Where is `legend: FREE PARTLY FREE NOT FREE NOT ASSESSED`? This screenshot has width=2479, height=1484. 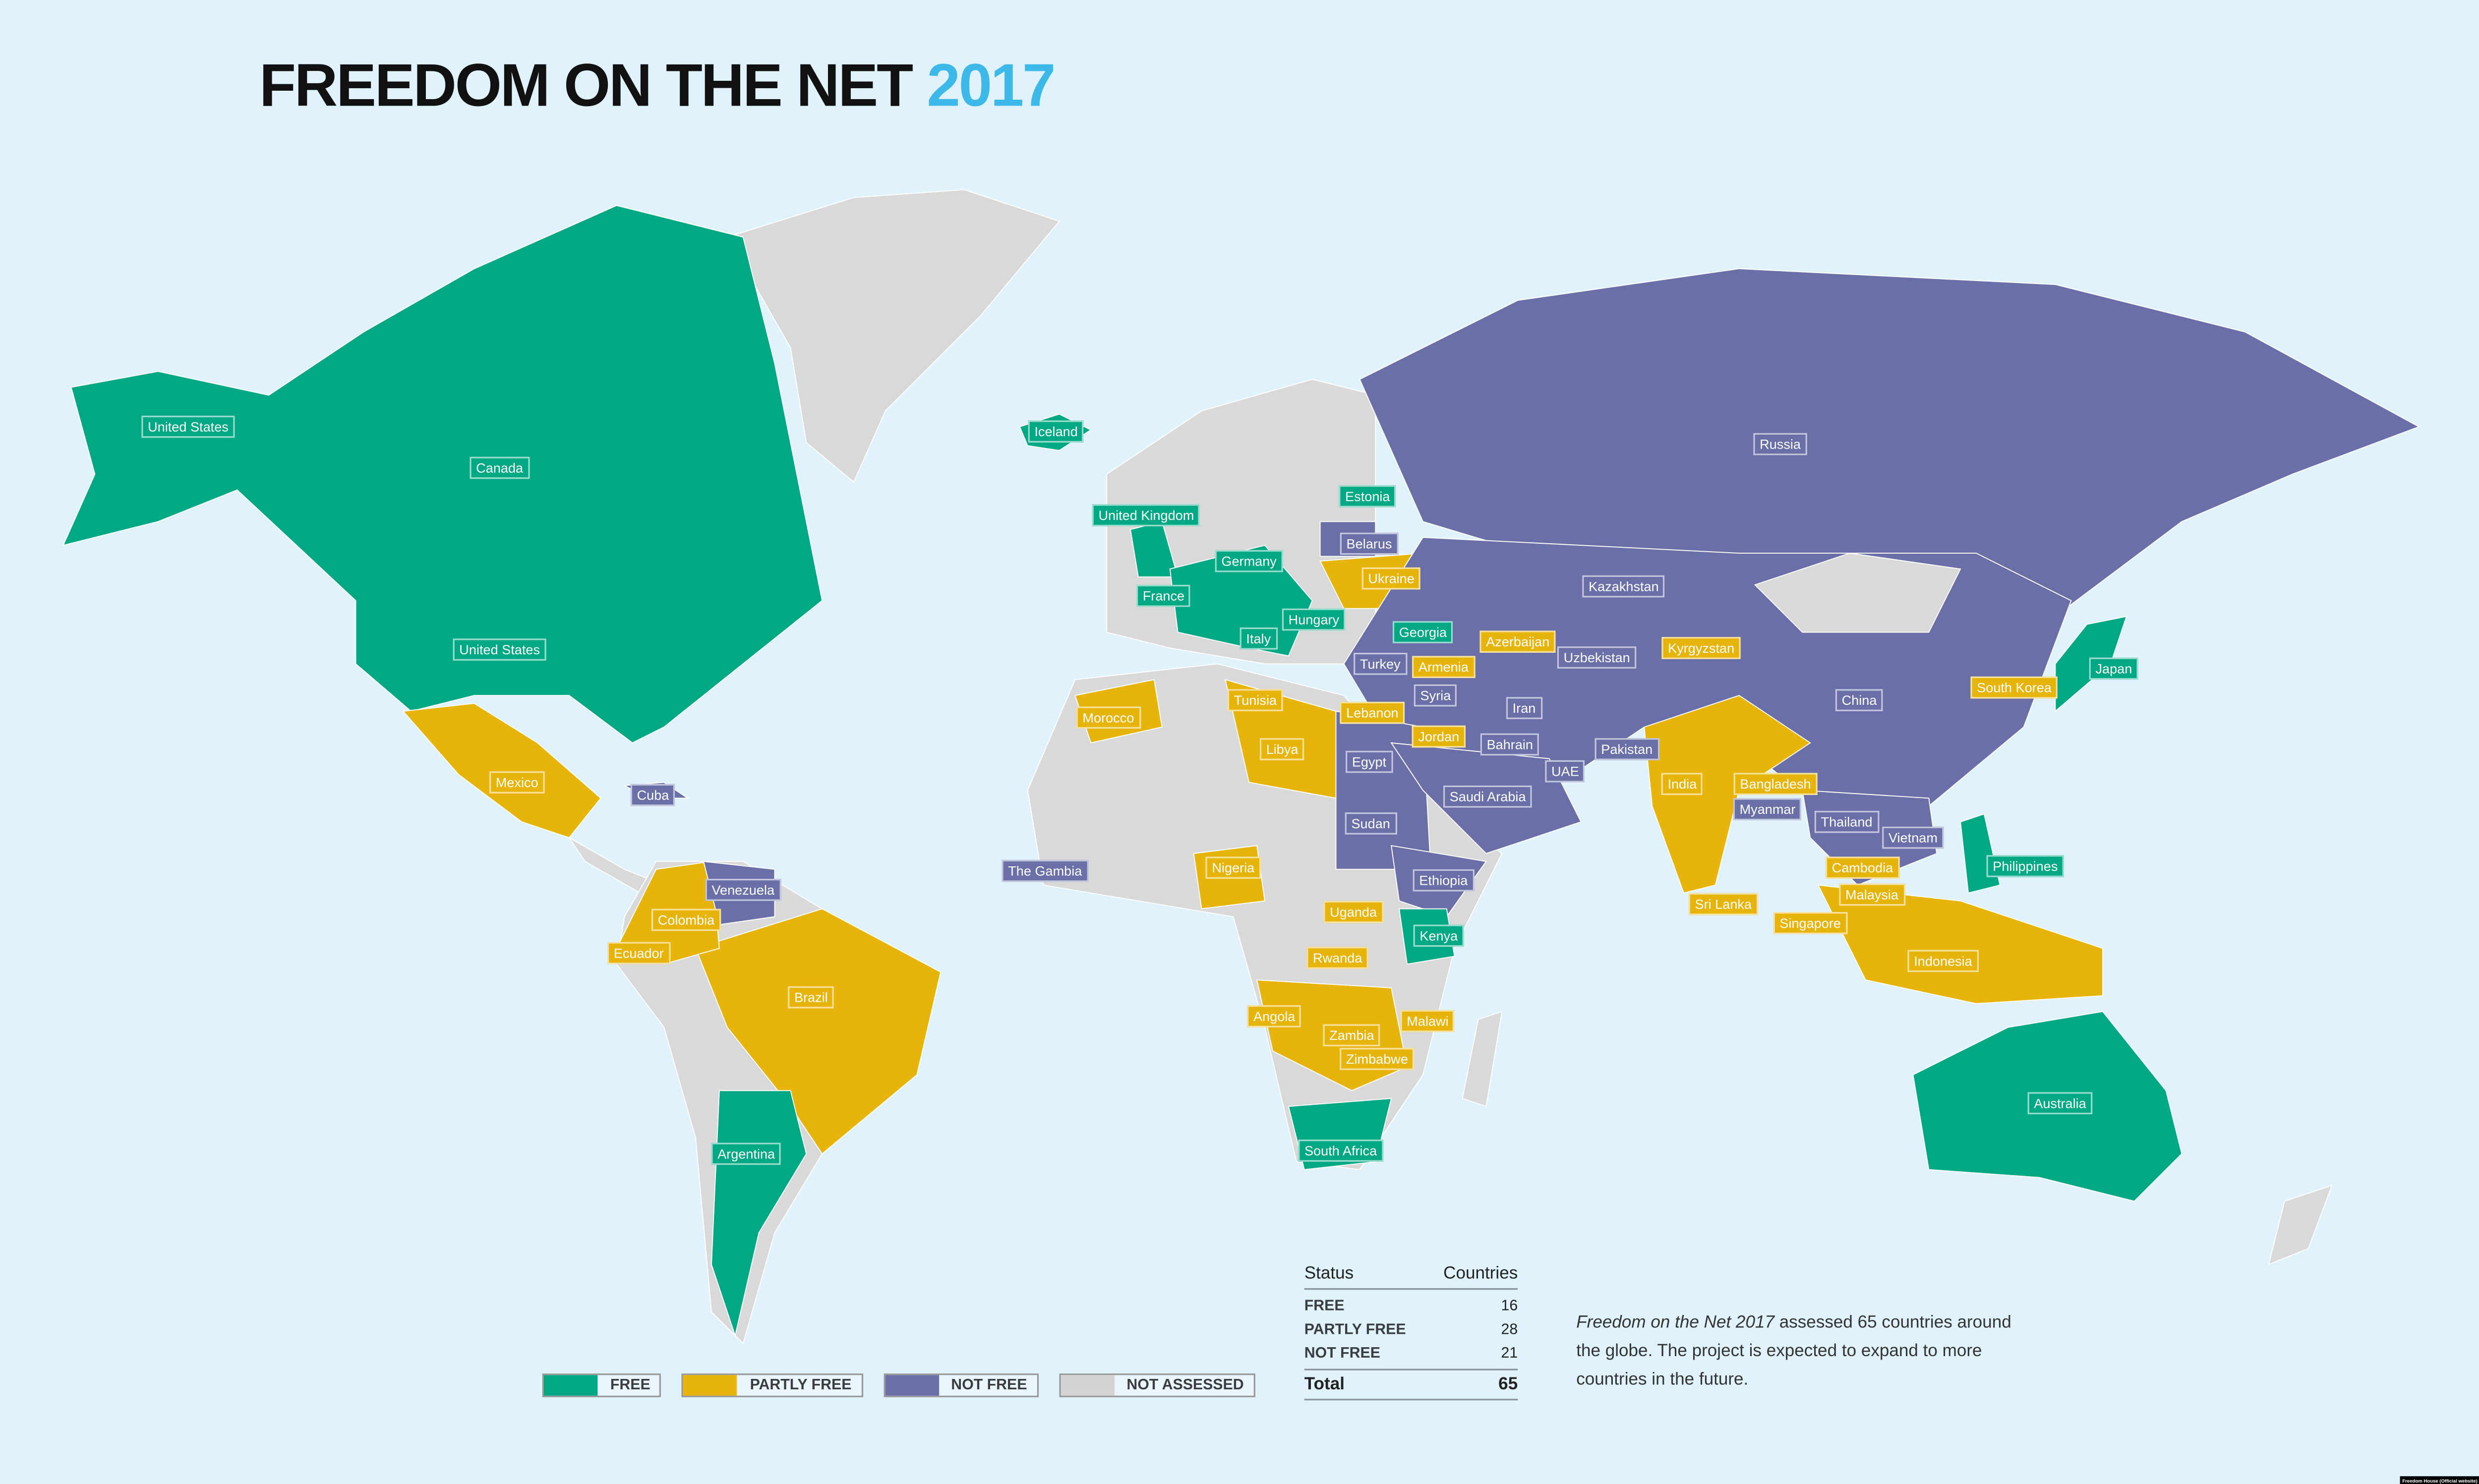 legend: FREE PARTLY FREE NOT FREE NOT ASSESSED is located at coordinates (898, 1385).